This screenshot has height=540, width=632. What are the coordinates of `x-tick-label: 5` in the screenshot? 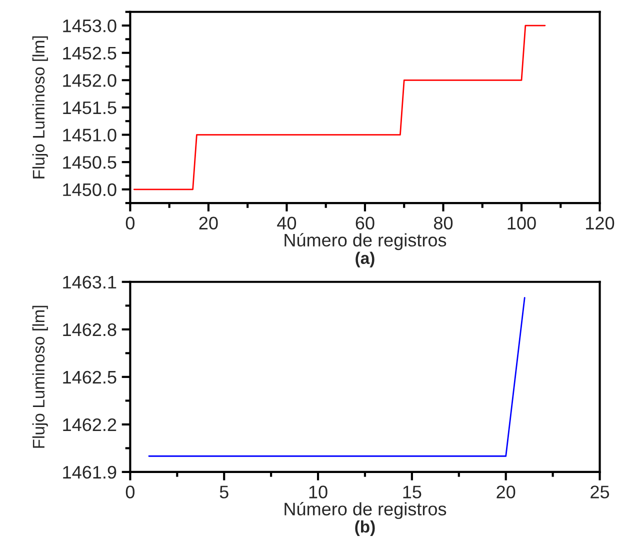 It's located at (224, 492).